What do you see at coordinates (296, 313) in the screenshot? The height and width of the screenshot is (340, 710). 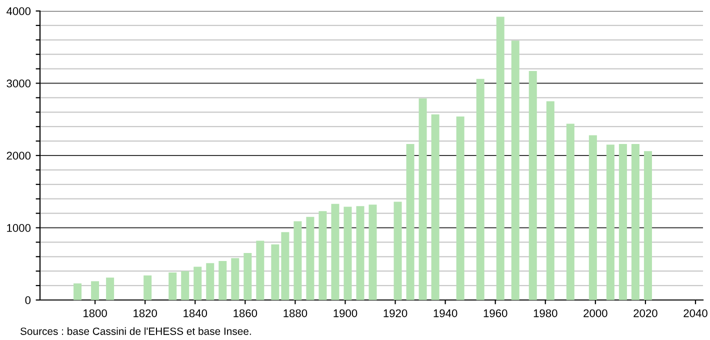 I see `x-tick-label: 1880` at bounding box center [296, 313].